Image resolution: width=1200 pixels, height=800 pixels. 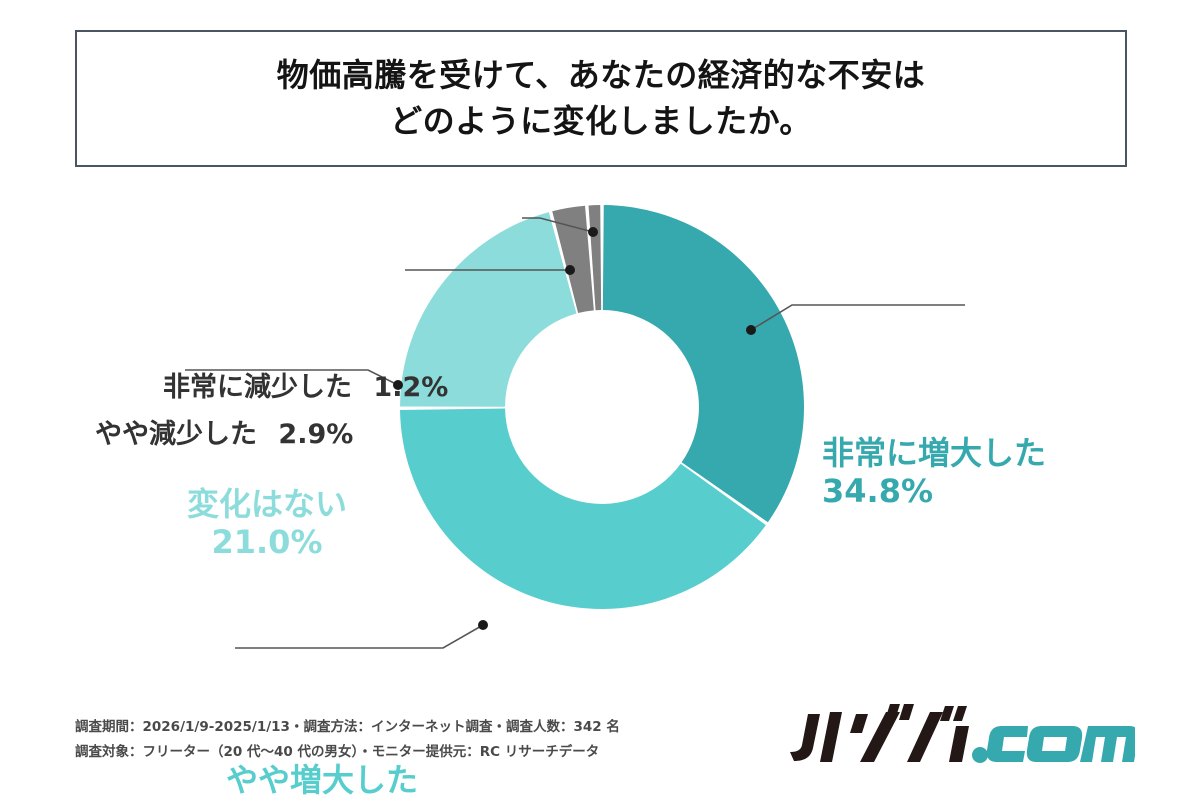 I want to click on leader-dot-no-change, so click(x=398, y=385).